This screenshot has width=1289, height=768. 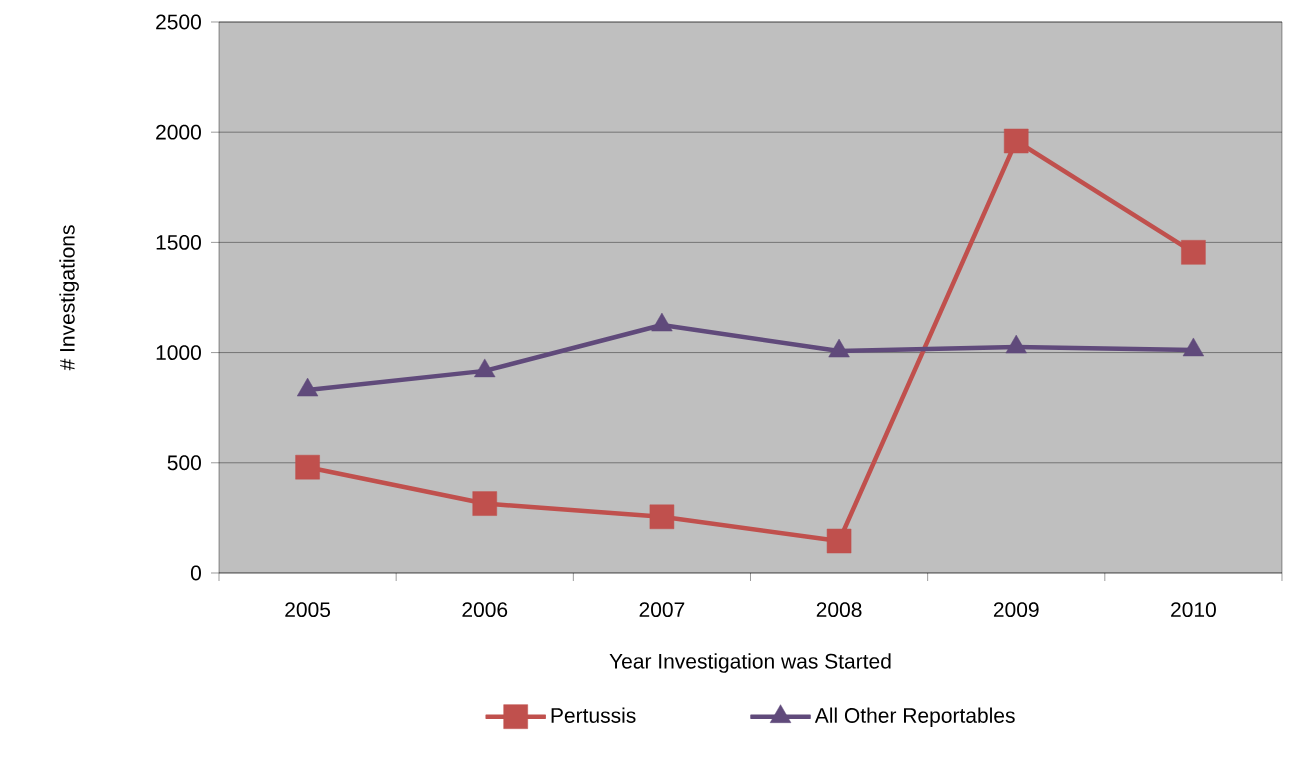 What do you see at coordinates (485, 610) in the screenshot?
I see `x-tick-label: 2006` at bounding box center [485, 610].